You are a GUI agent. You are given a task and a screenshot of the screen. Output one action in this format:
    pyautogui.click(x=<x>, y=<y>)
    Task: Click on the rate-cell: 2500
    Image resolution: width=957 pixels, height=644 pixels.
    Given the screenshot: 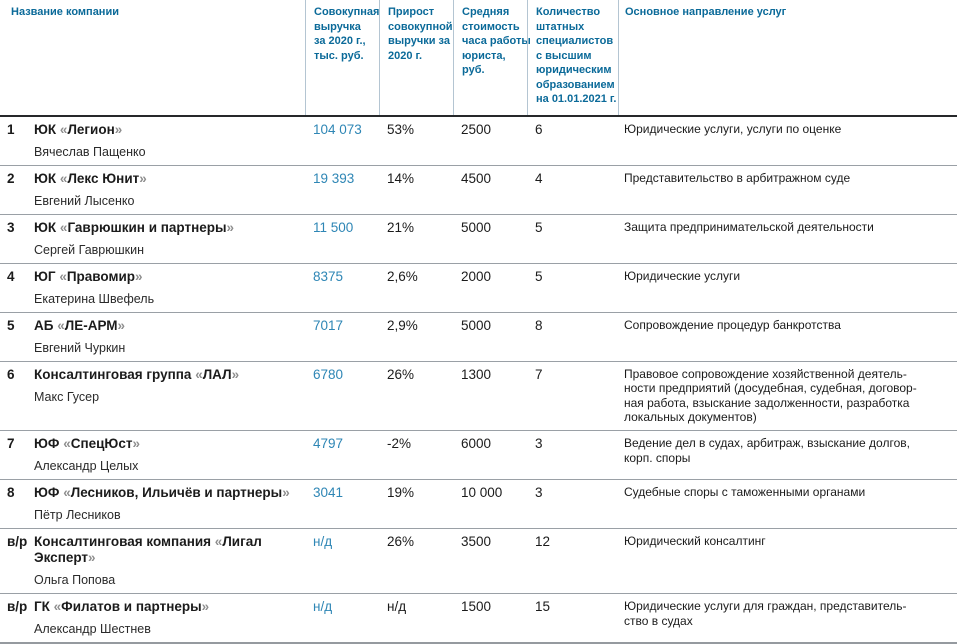 What is the action you would take?
    pyautogui.click(x=476, y=129)
    